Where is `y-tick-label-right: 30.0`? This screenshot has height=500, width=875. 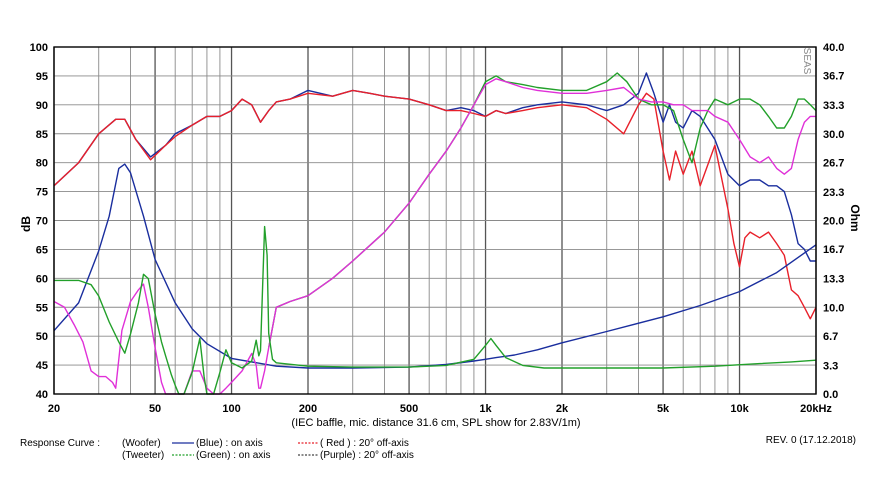 y-tick-label-right: 30.0 is located at coordinates (833, 135).